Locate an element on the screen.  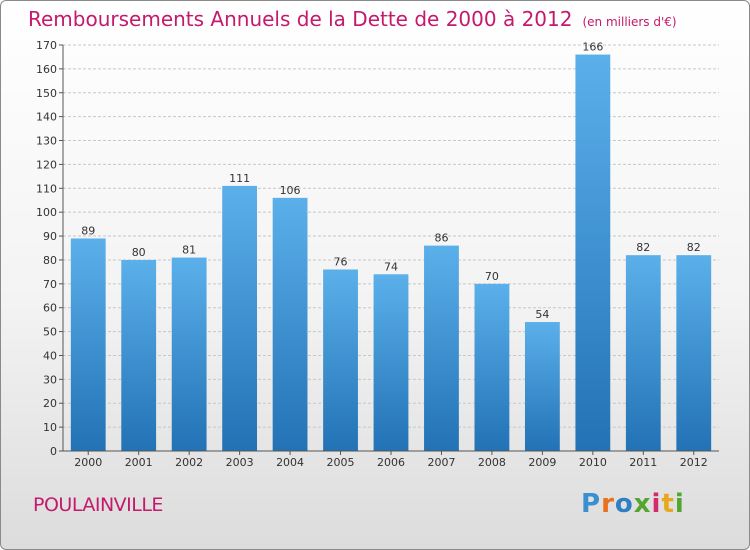
y-tick-label: 170 is located at coordinates (46, 45).